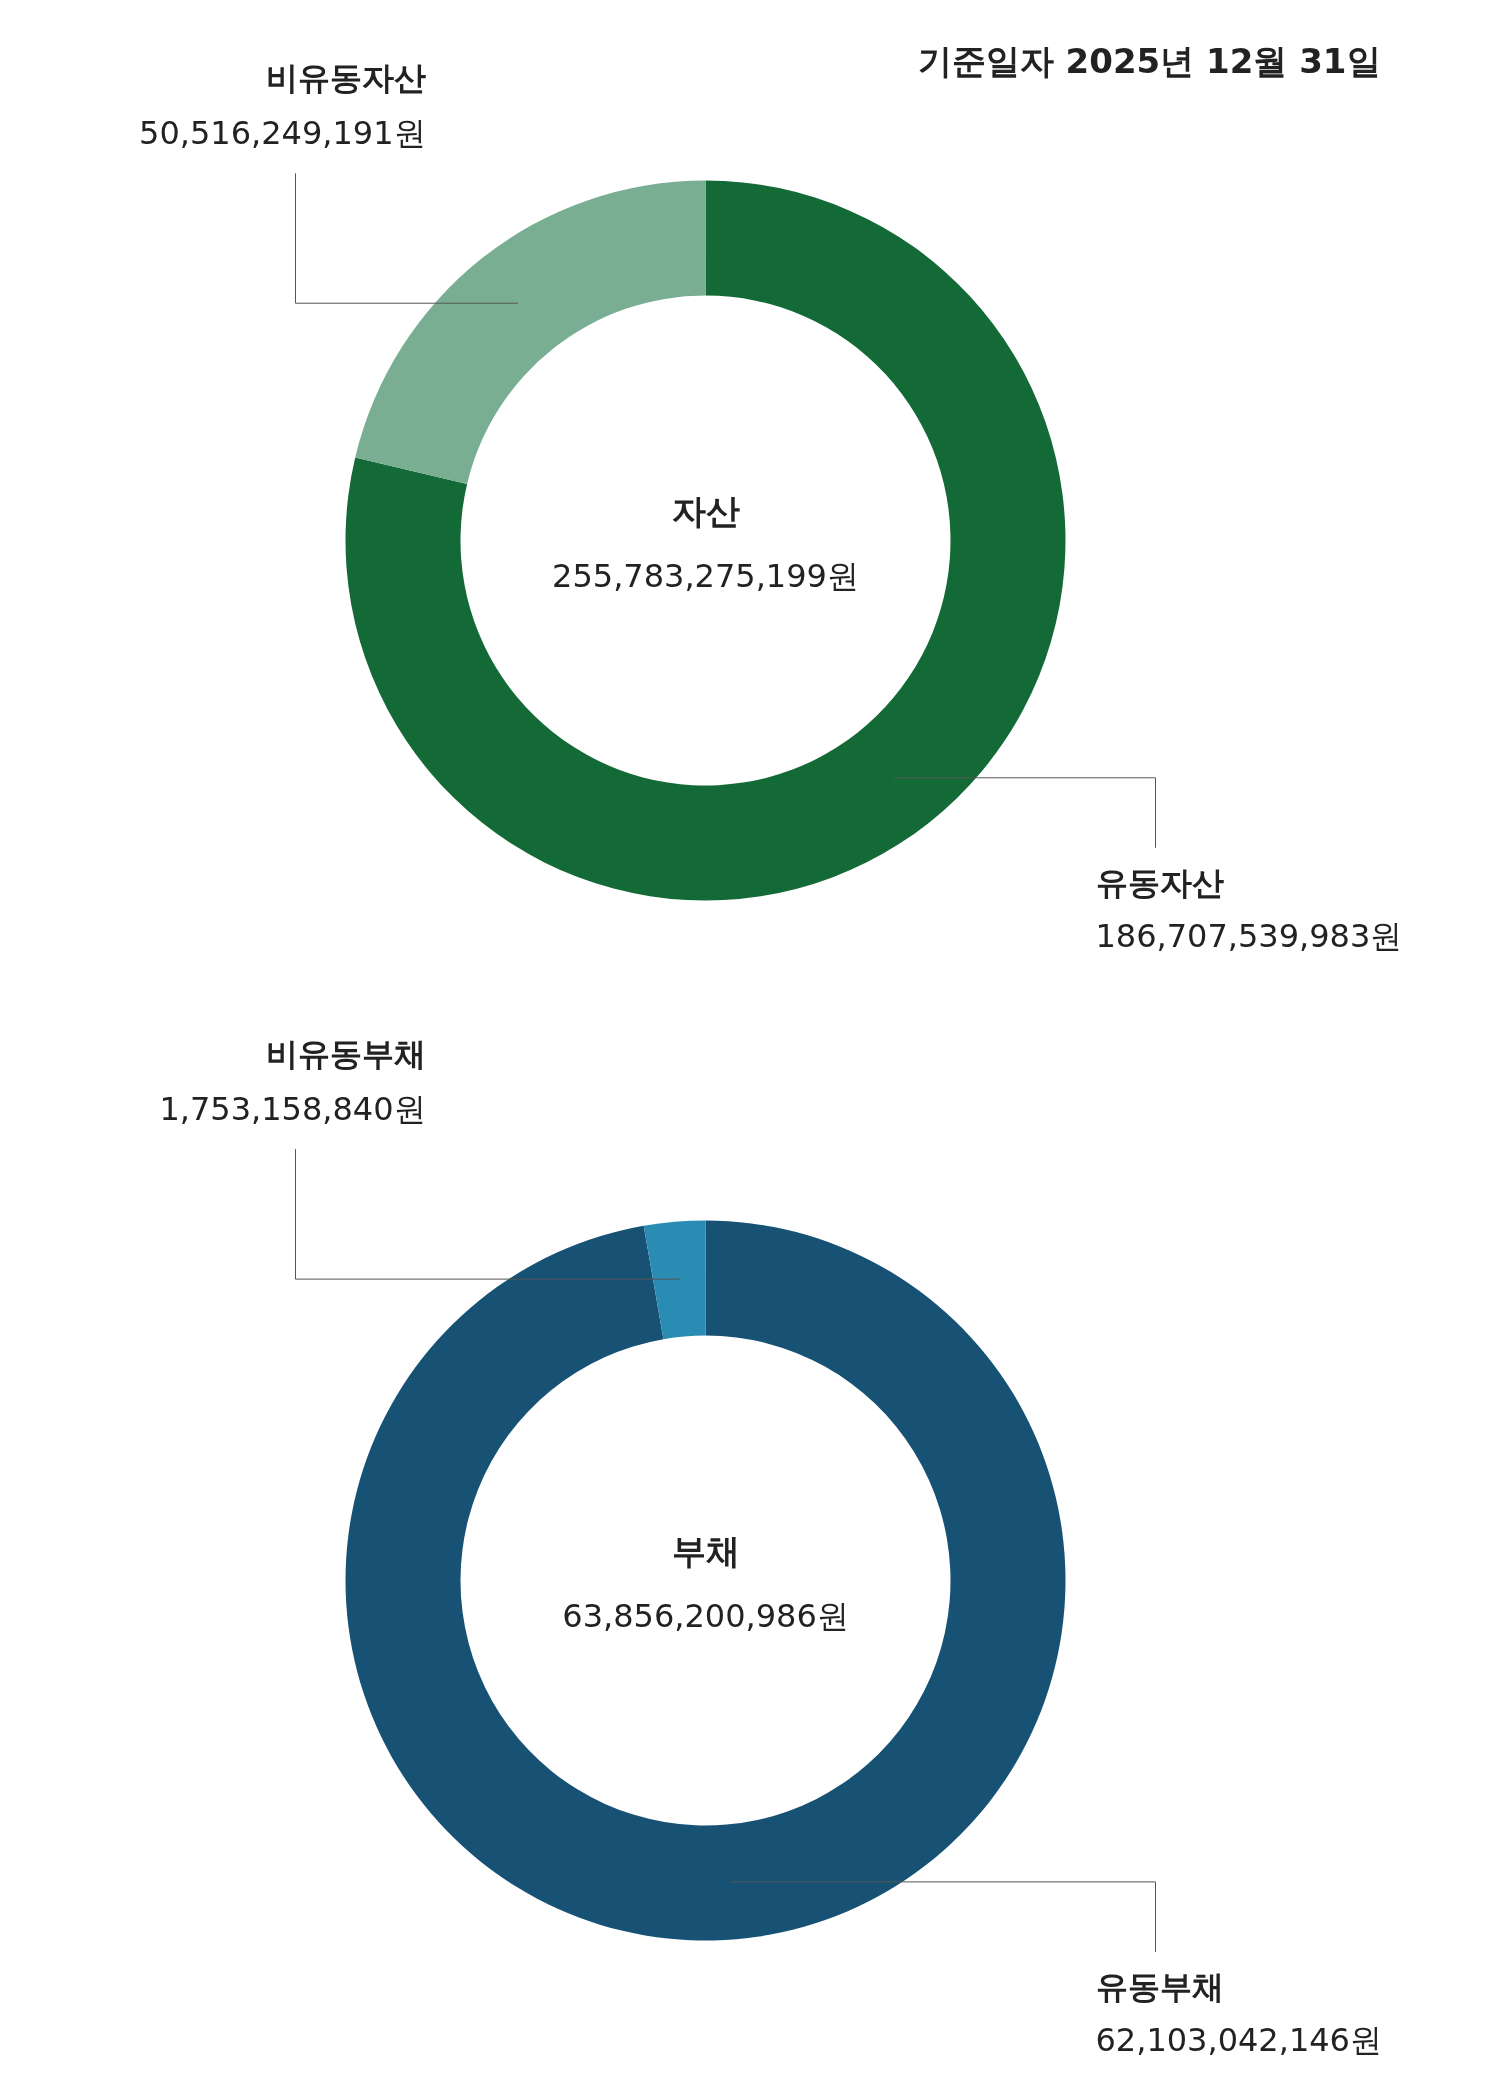 This screenshot has width=1500, height=2098. What do you see at coordinates (1159, 1986) in the screenshot?
I see `slice-label: 유동부채` at bounding box center [1159, 1986].